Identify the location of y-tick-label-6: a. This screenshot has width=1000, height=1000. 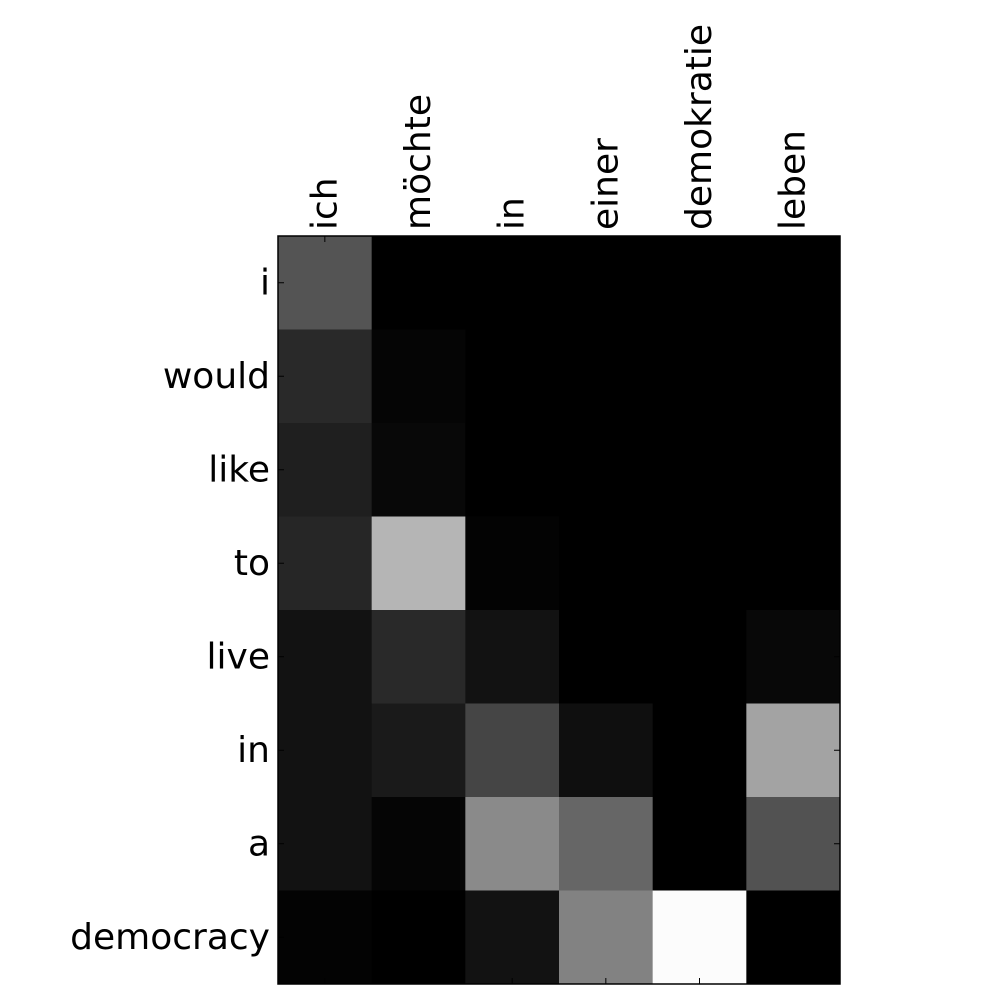
(259, 843).